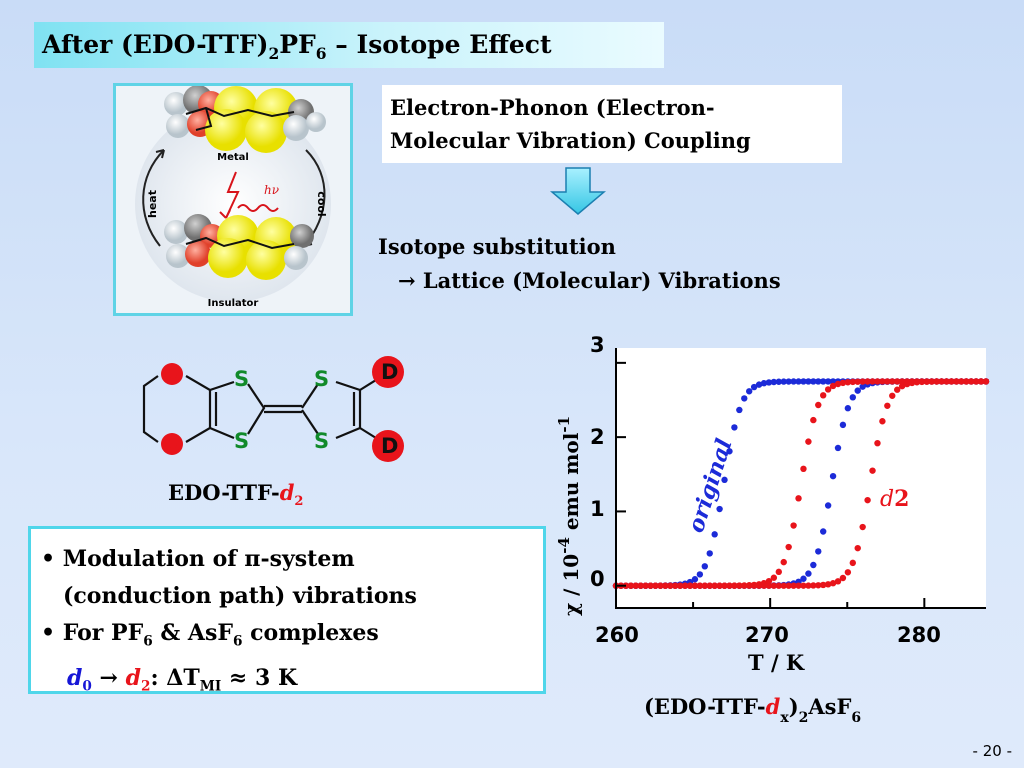 The width and height of the screenshot is (1024, 768). What do you see at coordinates (321, 441) in the screenshot?
I see `atom-s-4: S` at bounding box center [321, 441].